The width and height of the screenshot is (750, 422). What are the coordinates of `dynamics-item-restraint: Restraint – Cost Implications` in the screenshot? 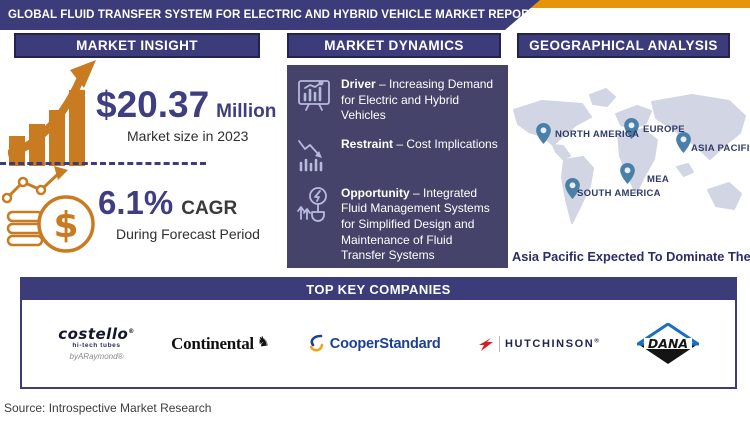 It's located at (396, 155).